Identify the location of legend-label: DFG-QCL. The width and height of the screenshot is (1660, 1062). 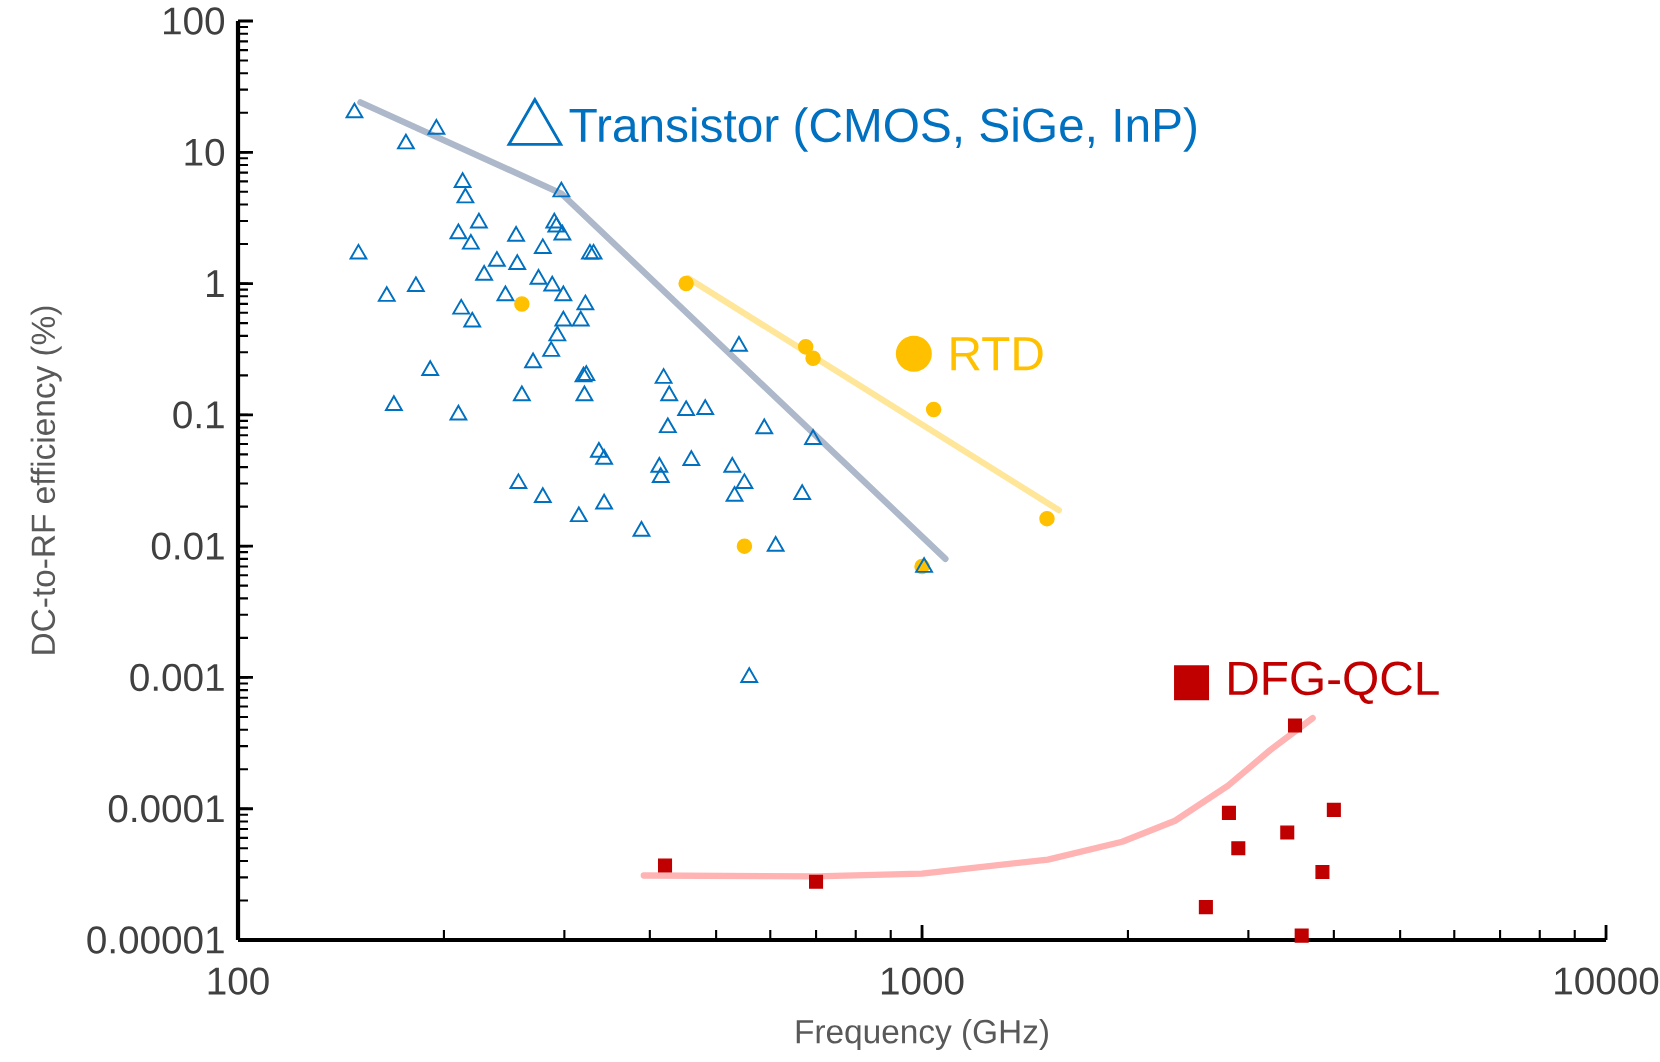
(1334, 682).